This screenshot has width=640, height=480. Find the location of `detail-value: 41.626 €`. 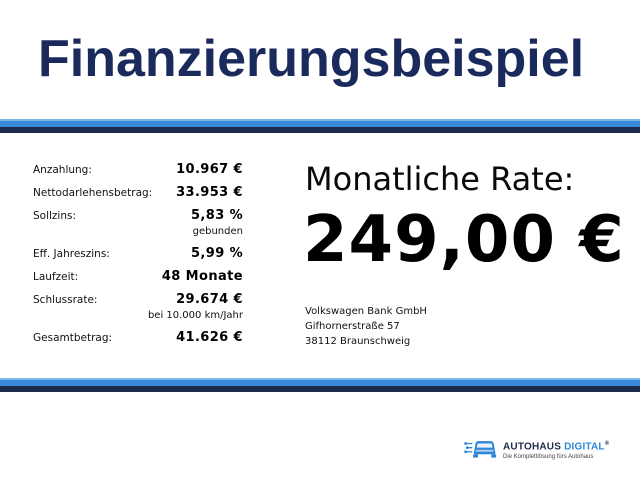

detail-value: 41.626 € is located at coordinates (209, 337).